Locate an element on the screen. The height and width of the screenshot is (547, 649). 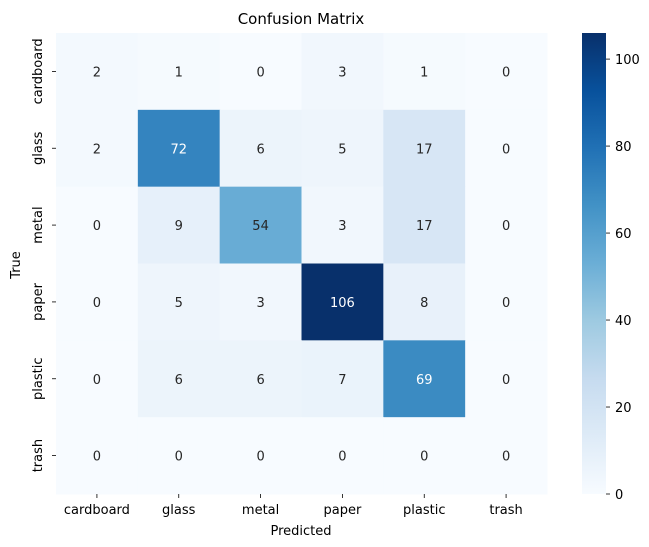
colorbar-tick-label: 100 is located at coordinates (627, 60).